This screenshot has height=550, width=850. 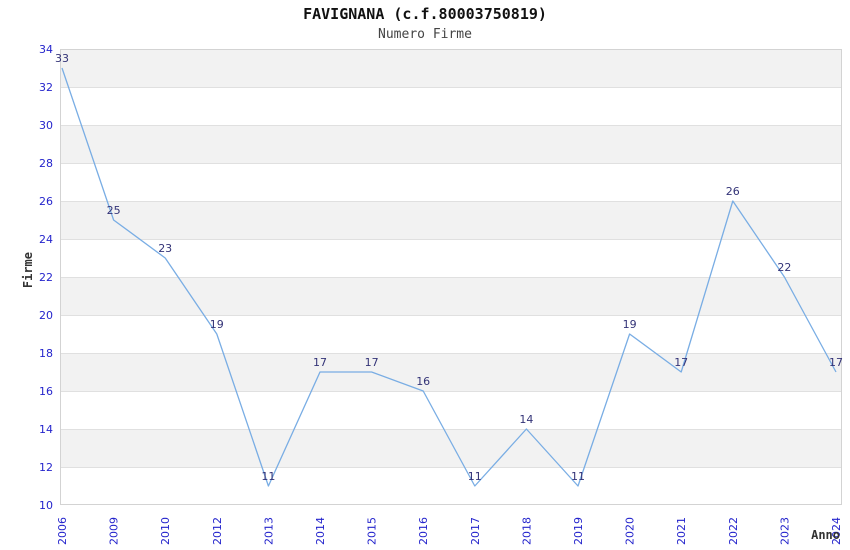 What do you see at coordinates (425, 14) in the screenshot?
I see `chart-title: FAVIGNANA (c.f.80003750819)` at bounding box center [425, 14].